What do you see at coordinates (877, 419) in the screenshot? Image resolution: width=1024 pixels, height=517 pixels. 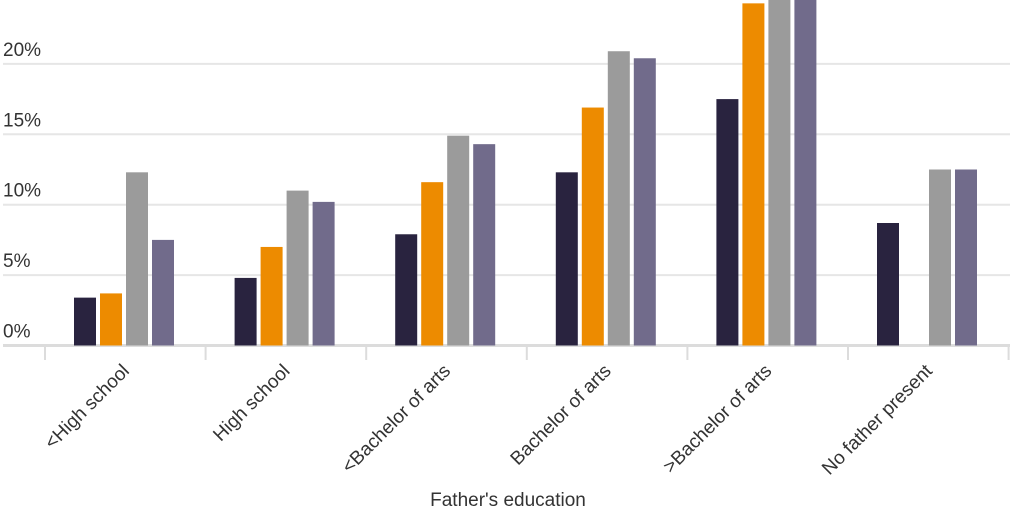 I see `x-tick-label: No father present` at bounding box center [877, 419].